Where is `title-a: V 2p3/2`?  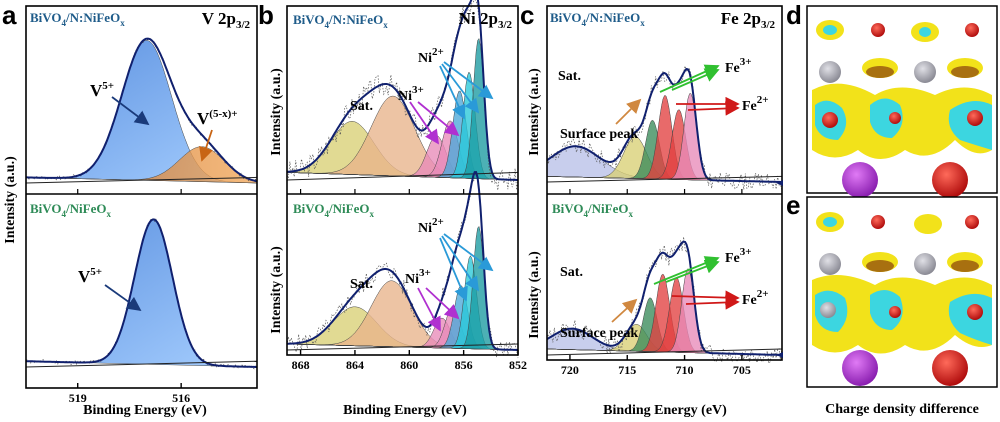 title-a: V 2p3/2 is located at coordinates (226, 20).